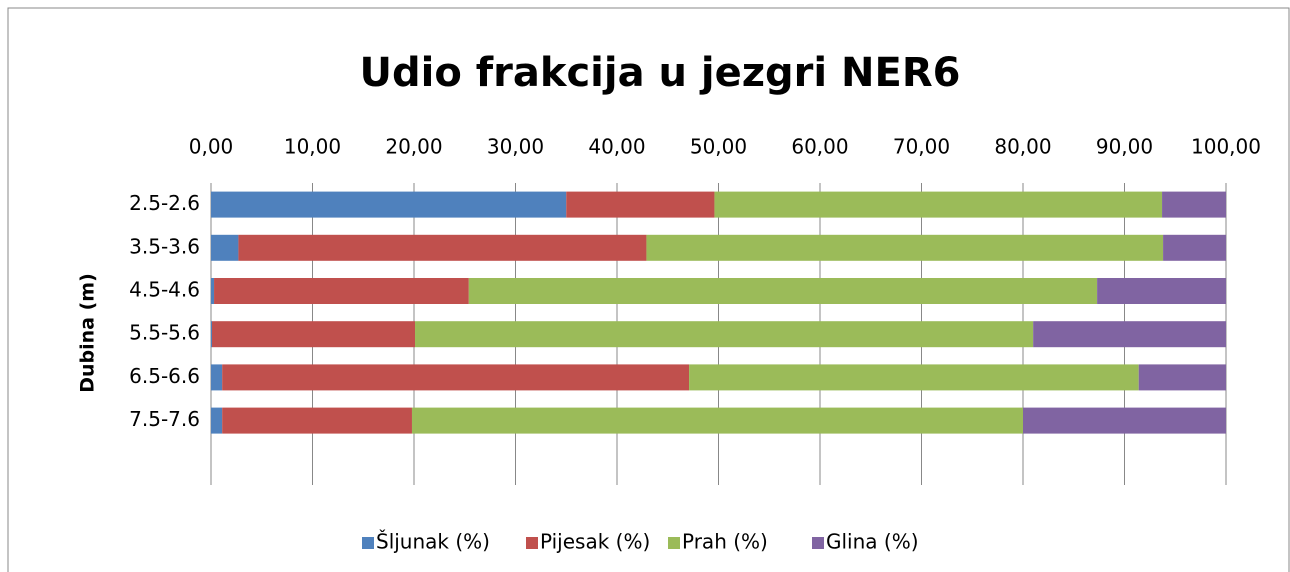  Describe the element at coordinates (88, 333) in the screenshot. I see `y-axis-label: Dubina (m)` at that location.